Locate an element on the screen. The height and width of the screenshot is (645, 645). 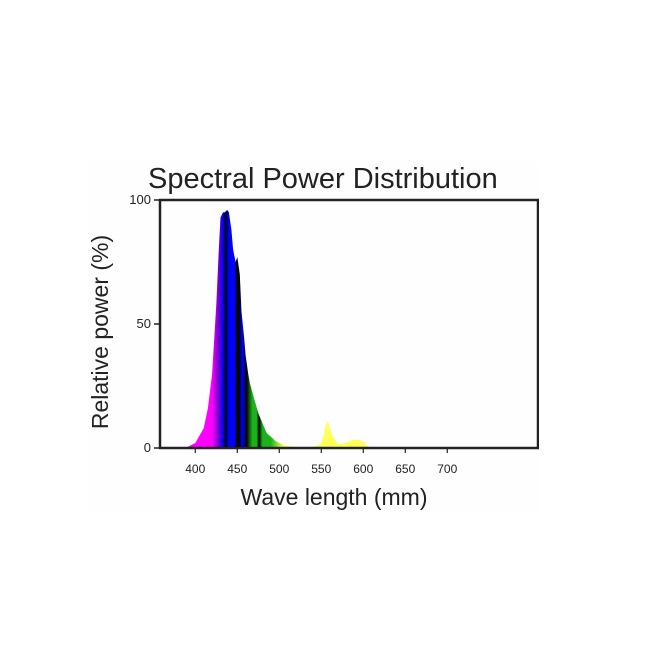
spectrum-area-layer is located at coordinates (275, 328).